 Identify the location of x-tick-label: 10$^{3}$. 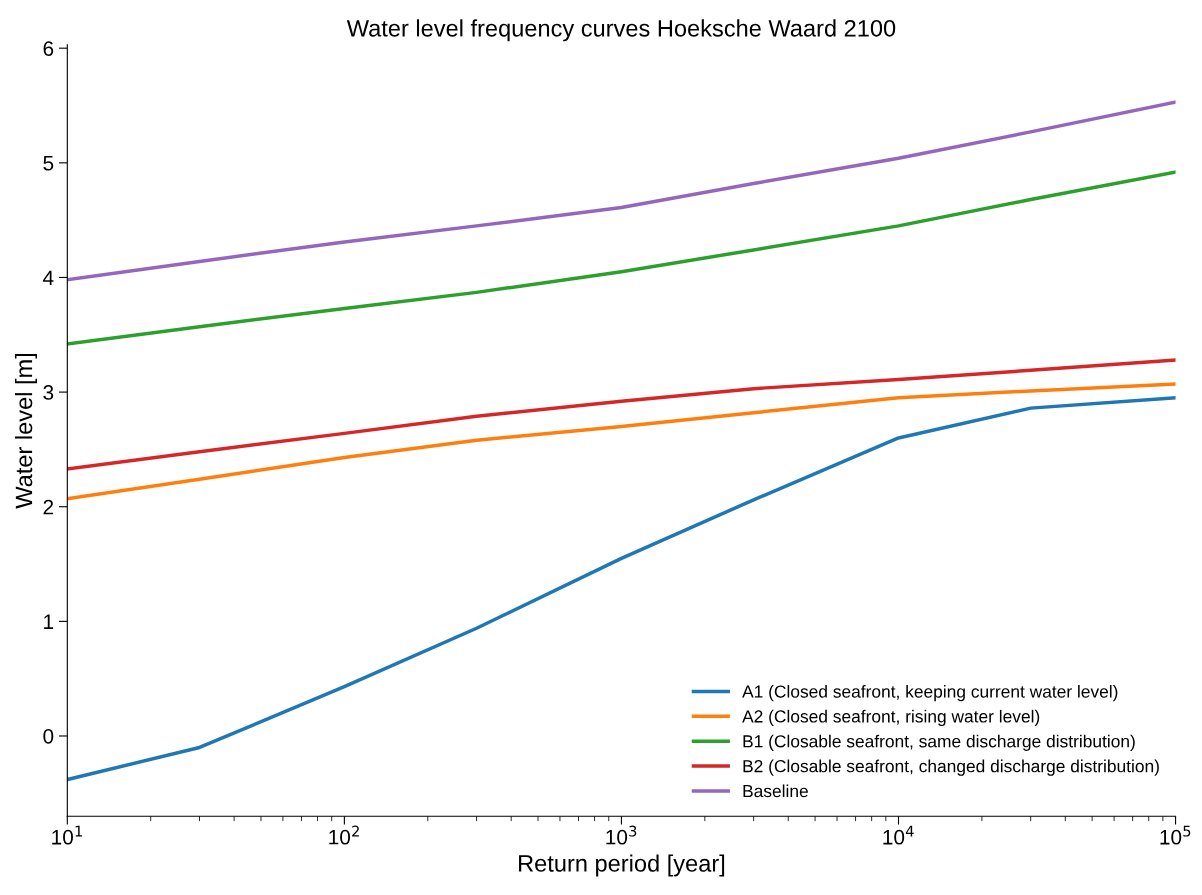
(621, 835).